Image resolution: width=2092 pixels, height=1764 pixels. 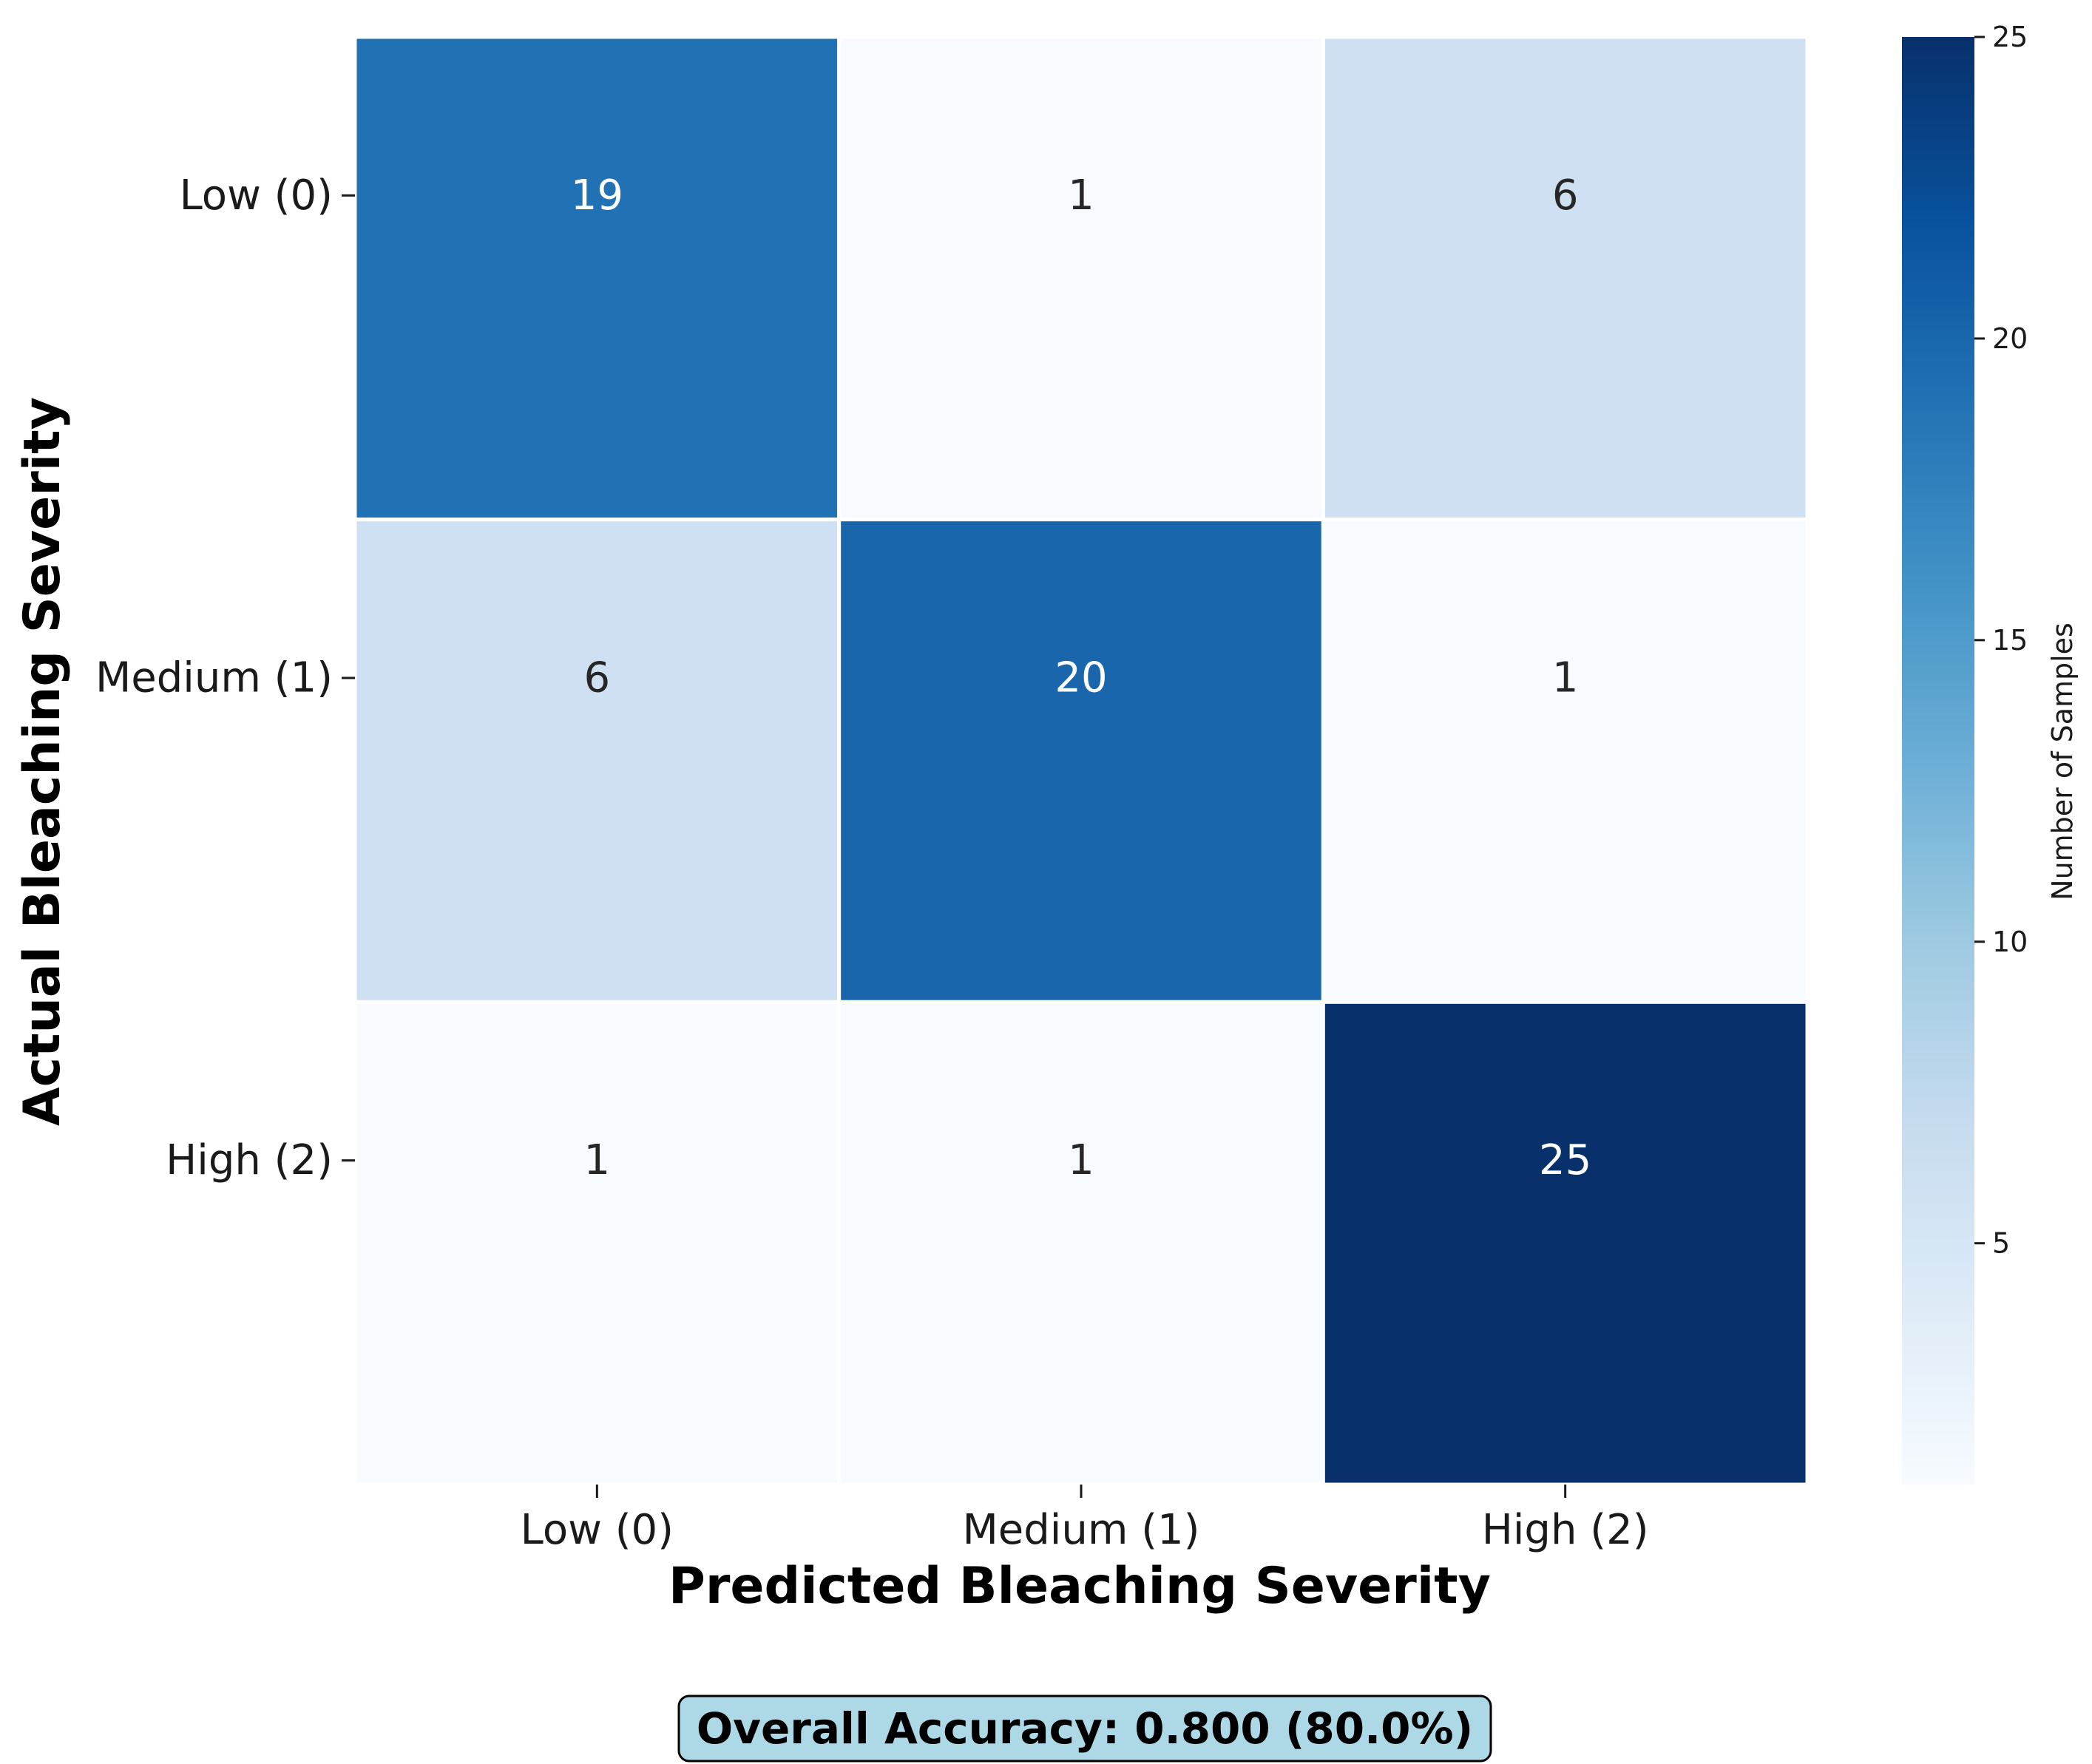 What do you see at coordinates (1081, 196) in the screenshot?
I see `cell-value-r0-c1: 1` at bounding box center [1081, 196].